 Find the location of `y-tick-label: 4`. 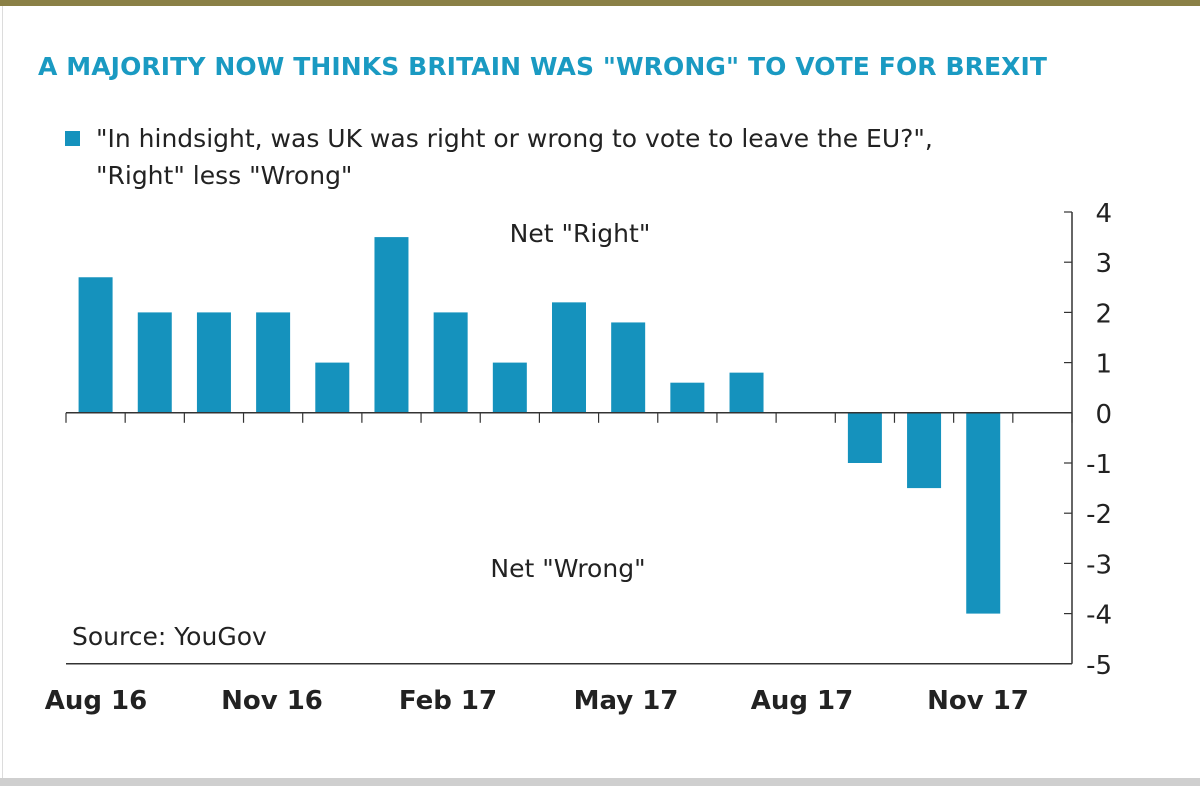

y-tick-label: 4 is located at coordinates (1103, 214).